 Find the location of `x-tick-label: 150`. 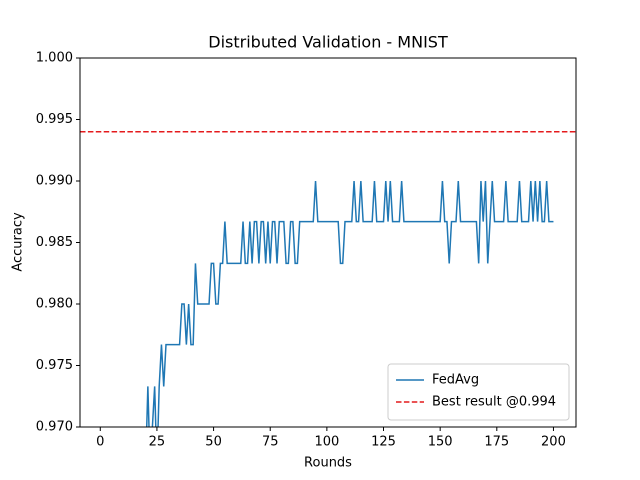

x-tick-label: 150 is located at coordinates (440, 442).